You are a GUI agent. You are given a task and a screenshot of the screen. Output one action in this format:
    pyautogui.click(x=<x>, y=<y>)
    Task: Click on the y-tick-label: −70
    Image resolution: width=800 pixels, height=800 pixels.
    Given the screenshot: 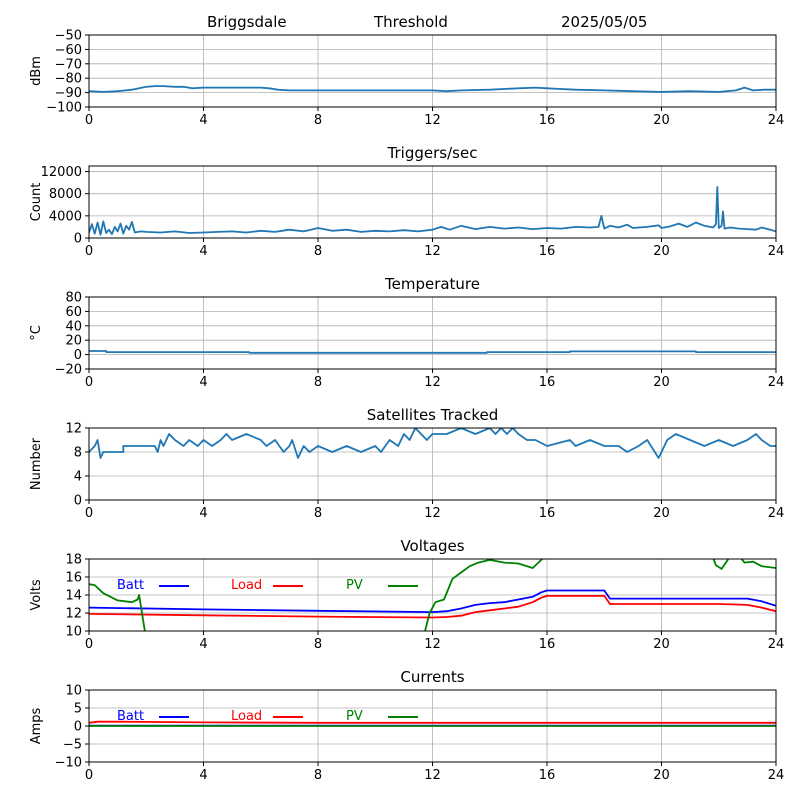 What is the action you would take?
    pyautogui.click(x=68, y=64)
    